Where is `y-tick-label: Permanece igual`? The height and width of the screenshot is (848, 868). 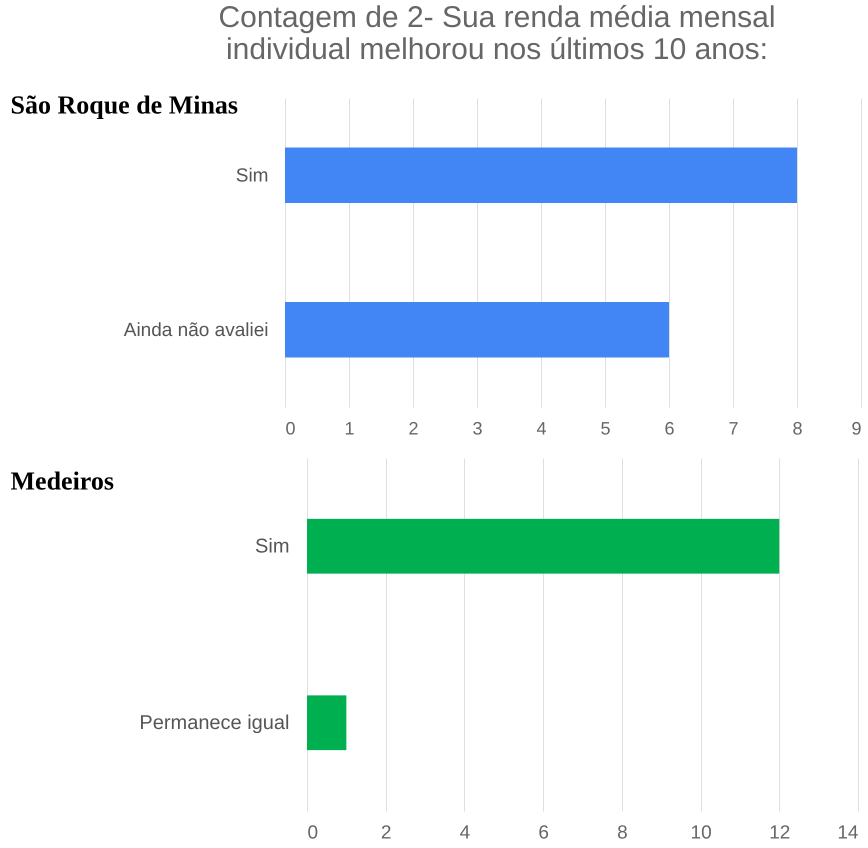
y-tick-label: Permanece igual is located at coordinates (214, 723).